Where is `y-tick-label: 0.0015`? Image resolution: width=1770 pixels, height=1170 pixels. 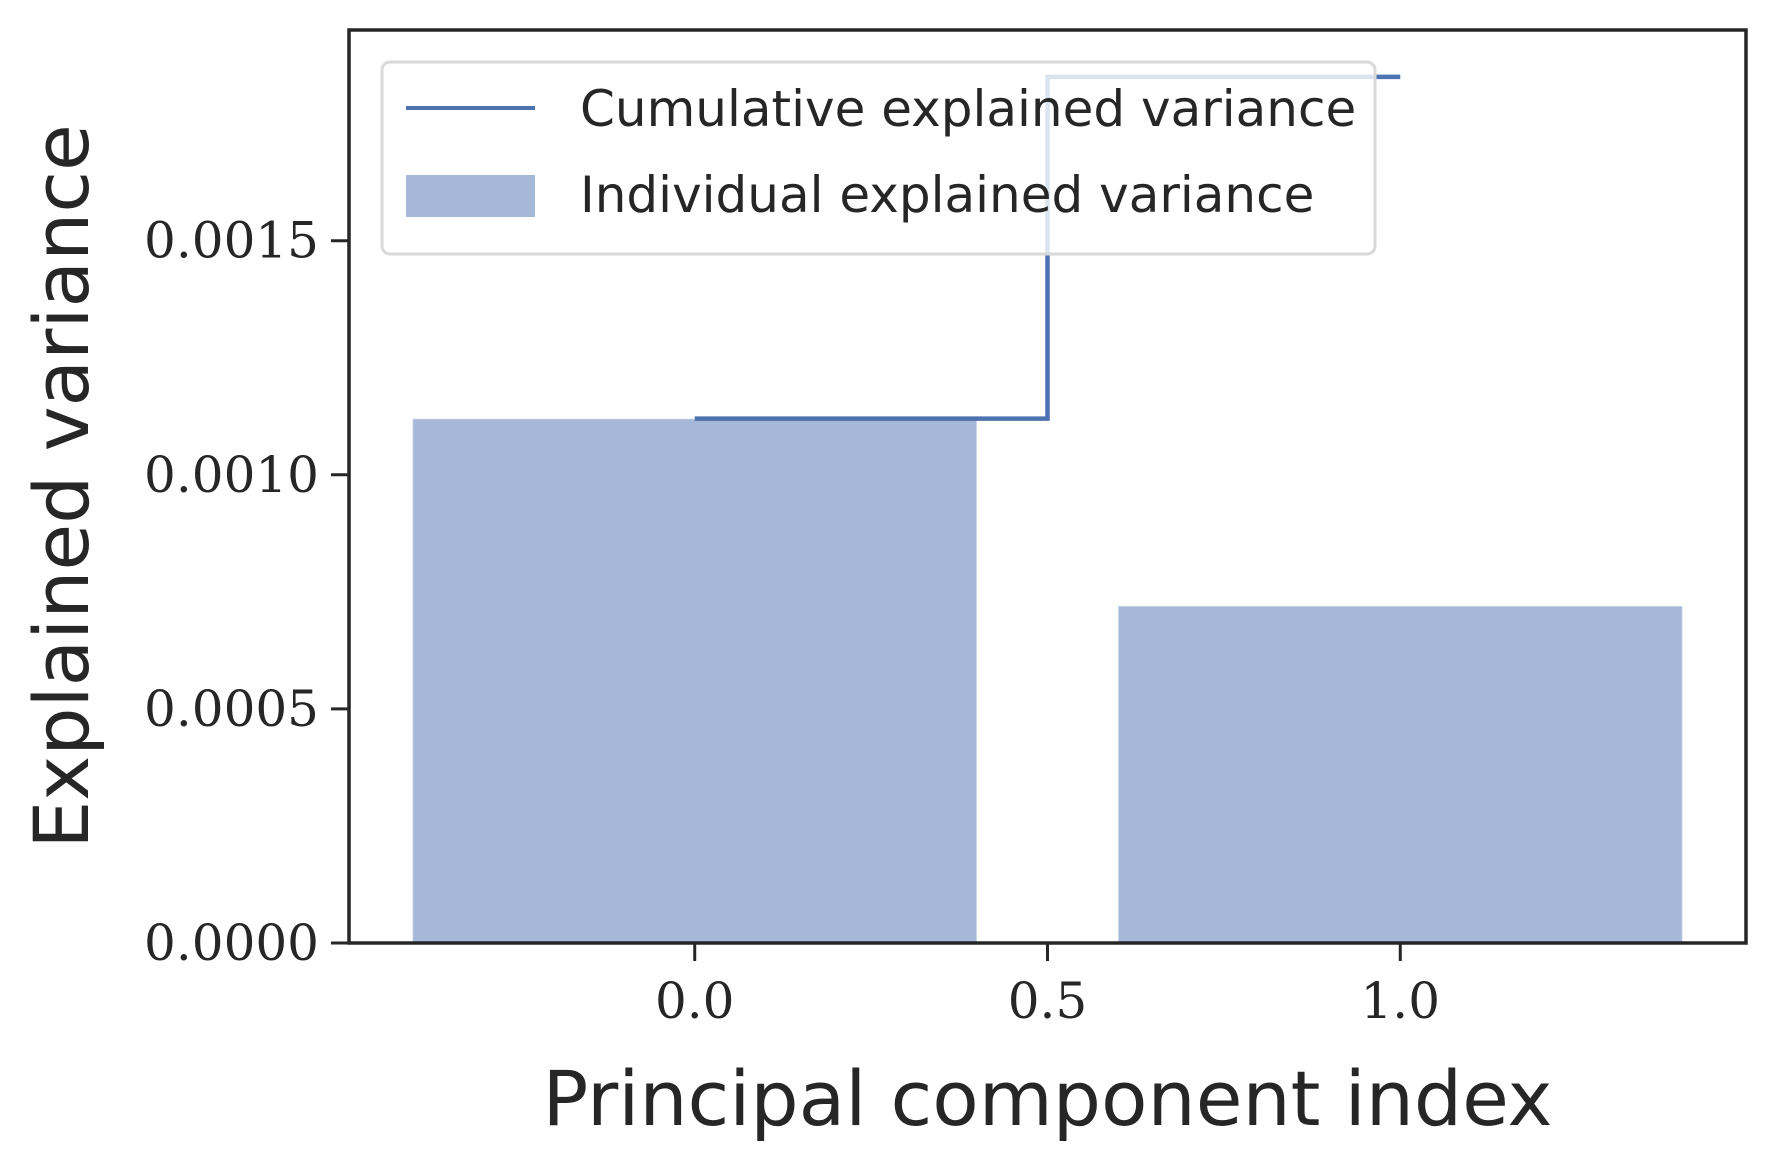 y-tick-label: 0.0015 is located at coordinates (231, 241).